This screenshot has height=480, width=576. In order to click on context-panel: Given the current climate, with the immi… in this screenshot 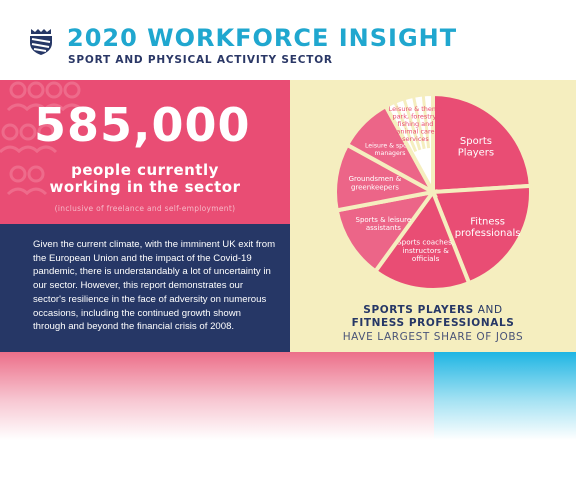, I will do `click(145, 288)`.